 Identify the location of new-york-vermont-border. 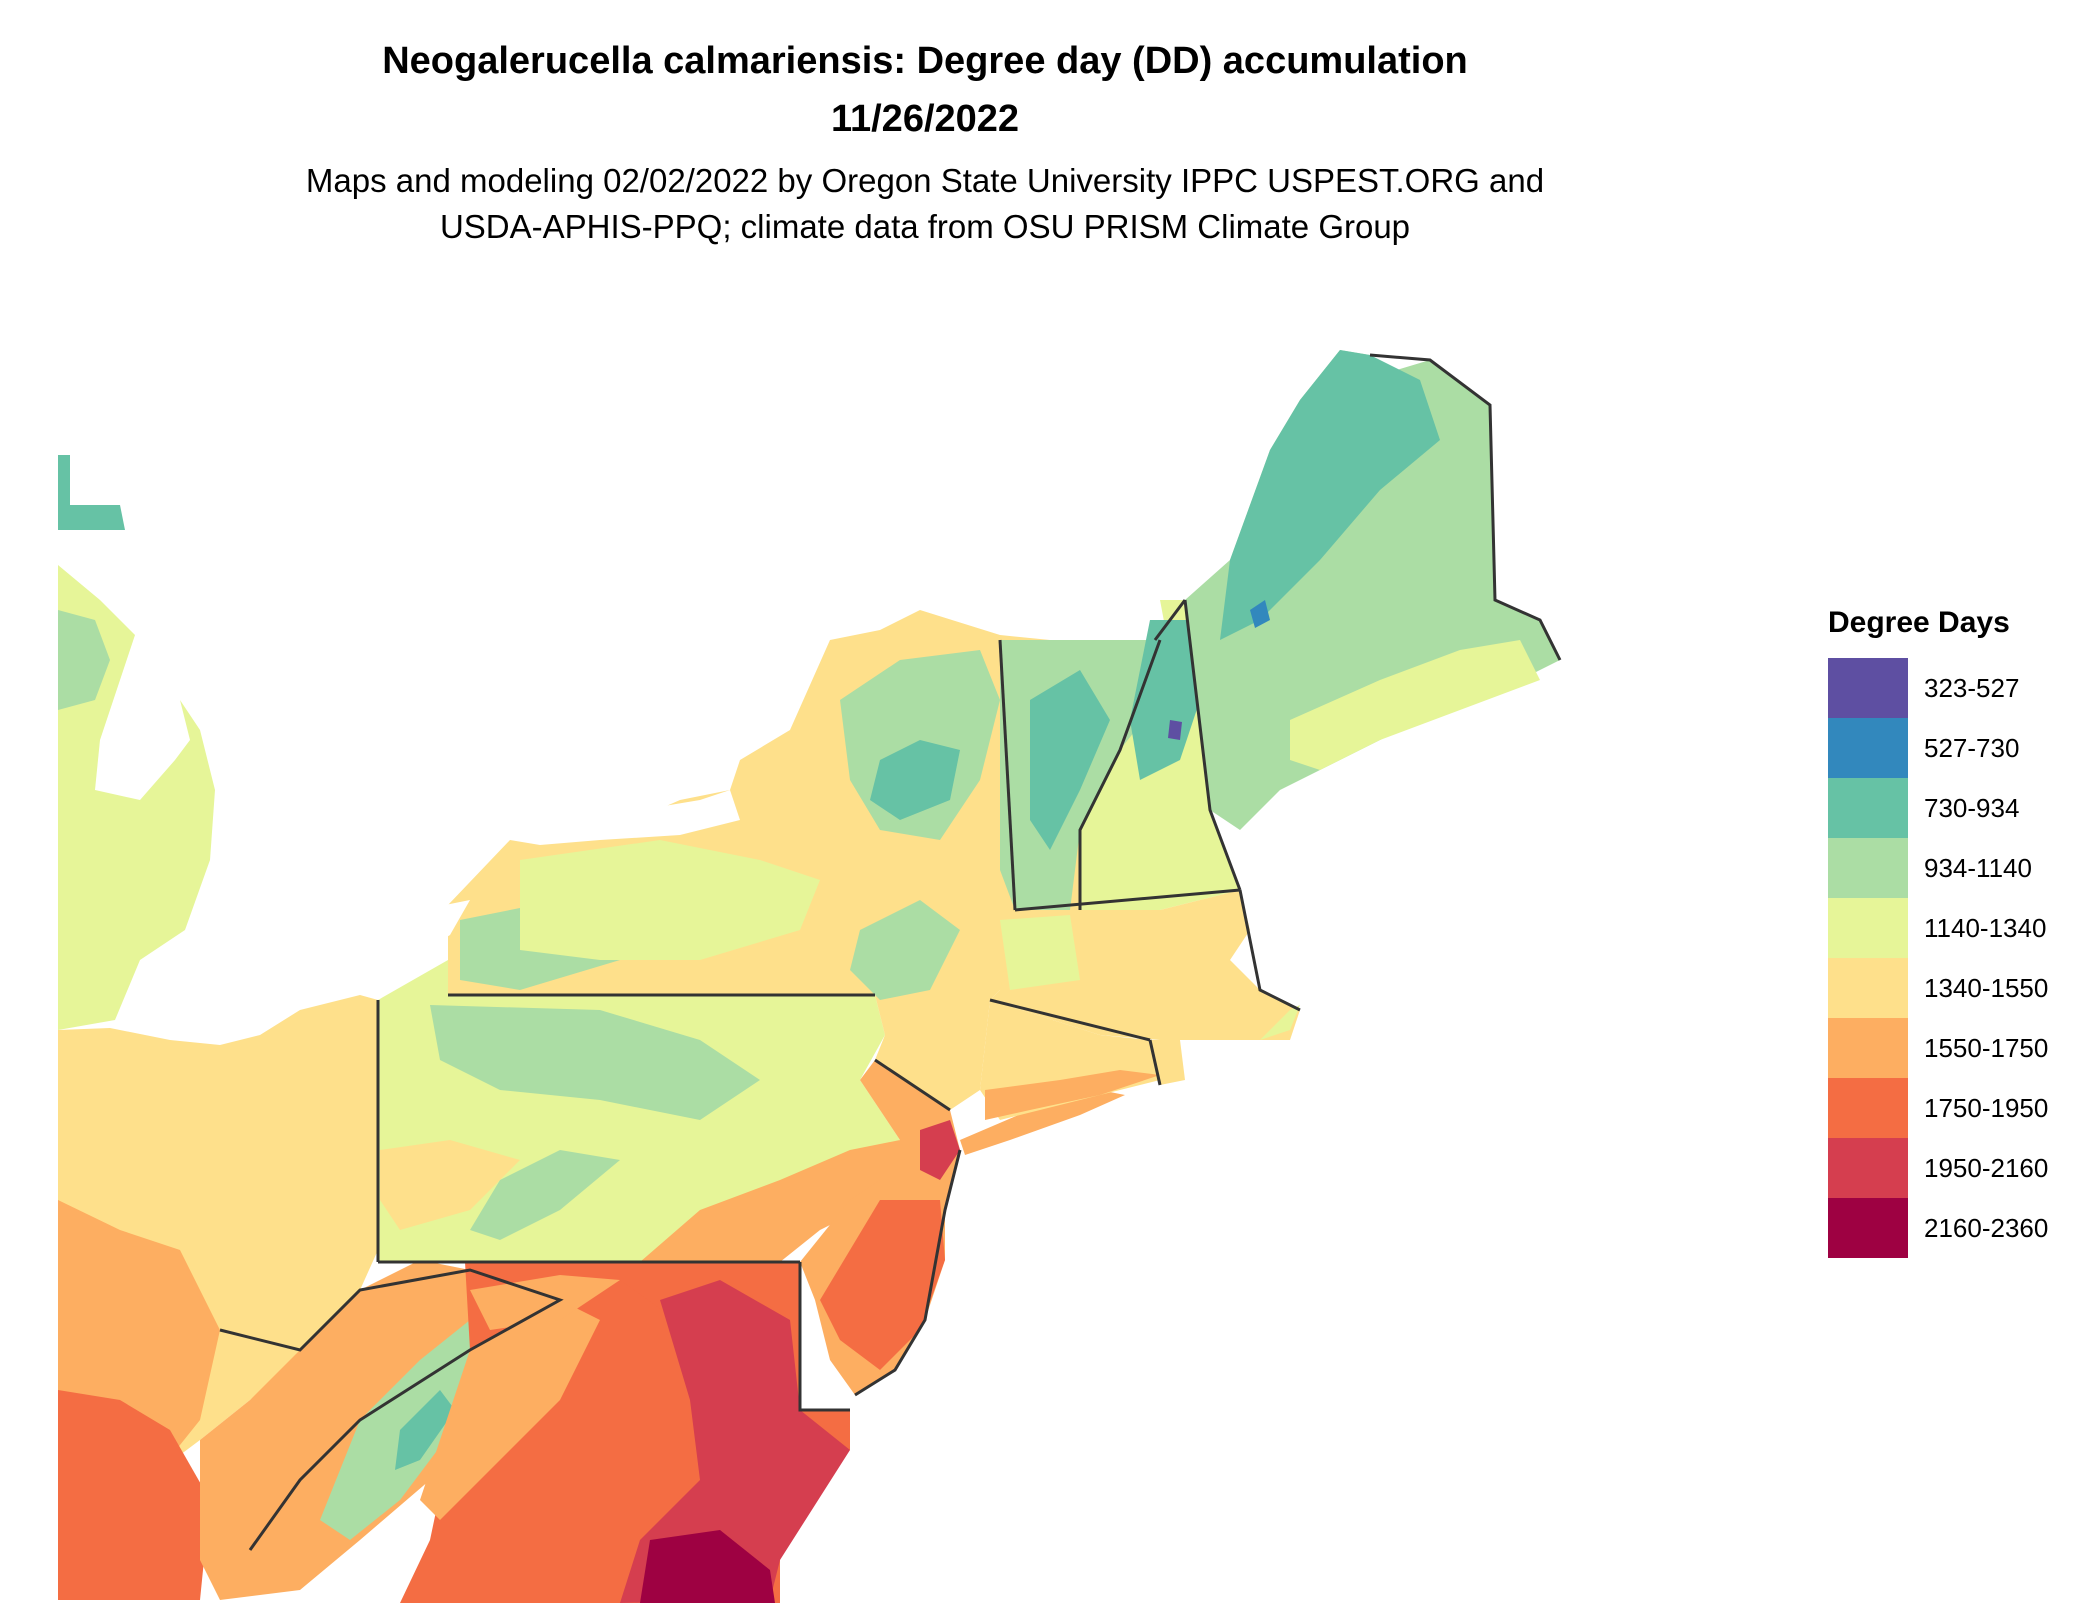
(1007, 775).